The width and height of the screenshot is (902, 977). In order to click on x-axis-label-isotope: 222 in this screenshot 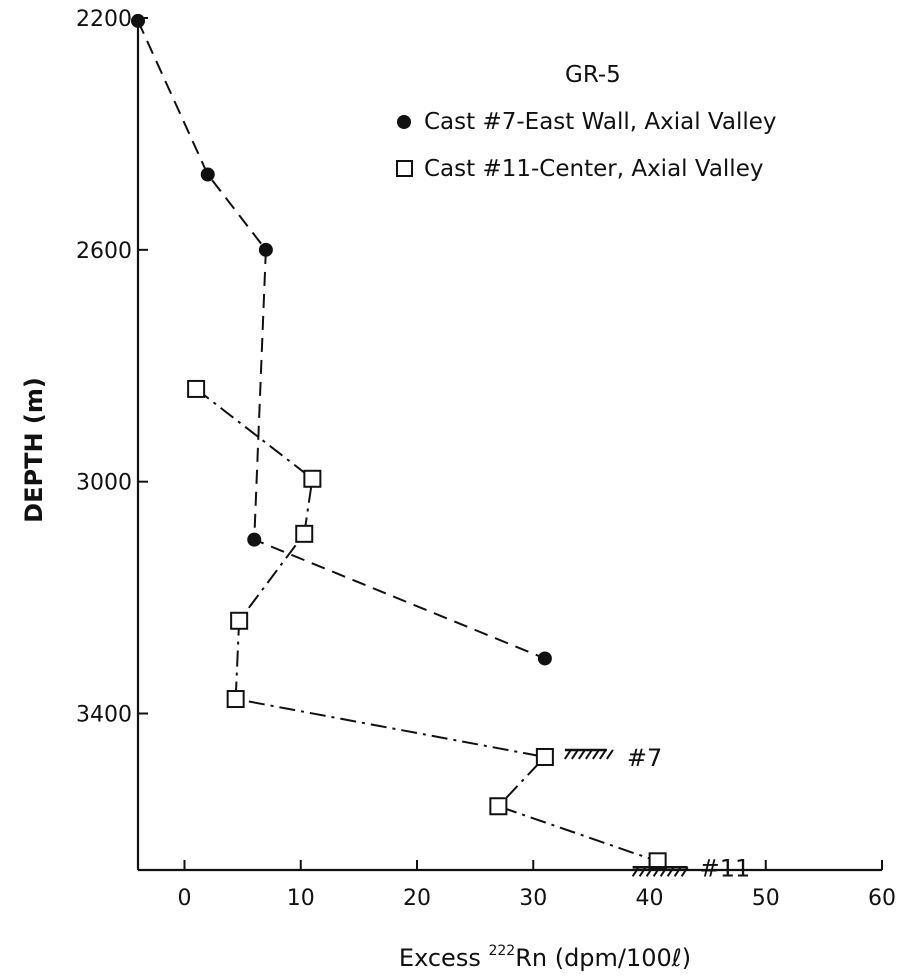, I will do `click(501, 951)`.